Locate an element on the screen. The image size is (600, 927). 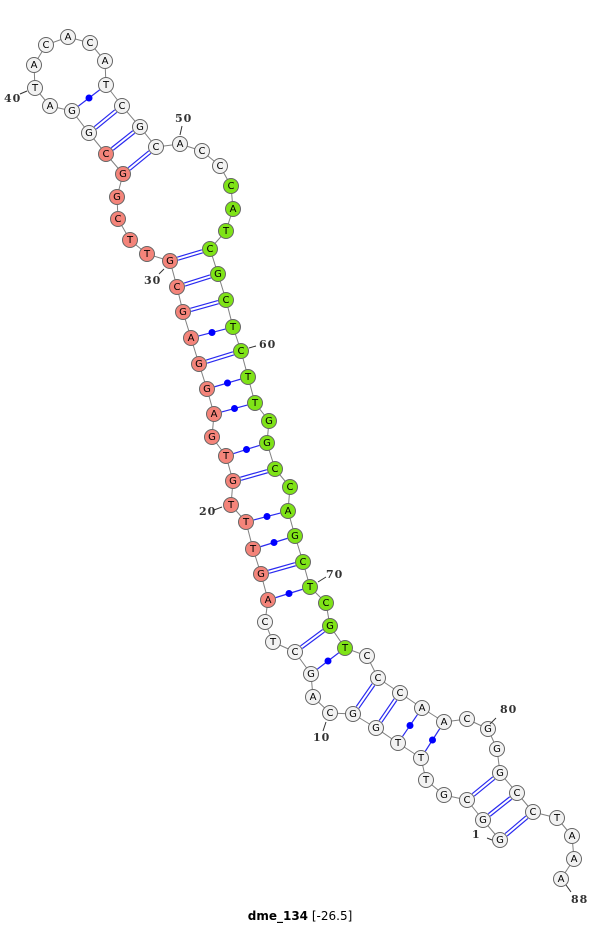
nucleotide-33: C is located at coordinates (118, 219).